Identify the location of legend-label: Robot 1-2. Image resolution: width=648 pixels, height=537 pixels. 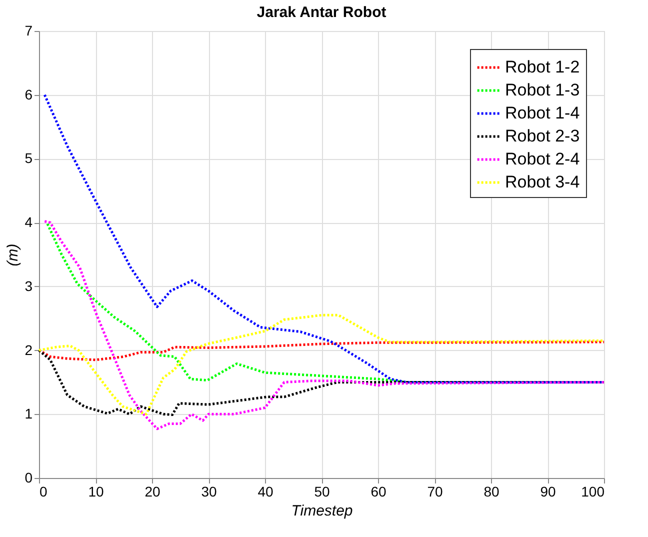
(542, 67).